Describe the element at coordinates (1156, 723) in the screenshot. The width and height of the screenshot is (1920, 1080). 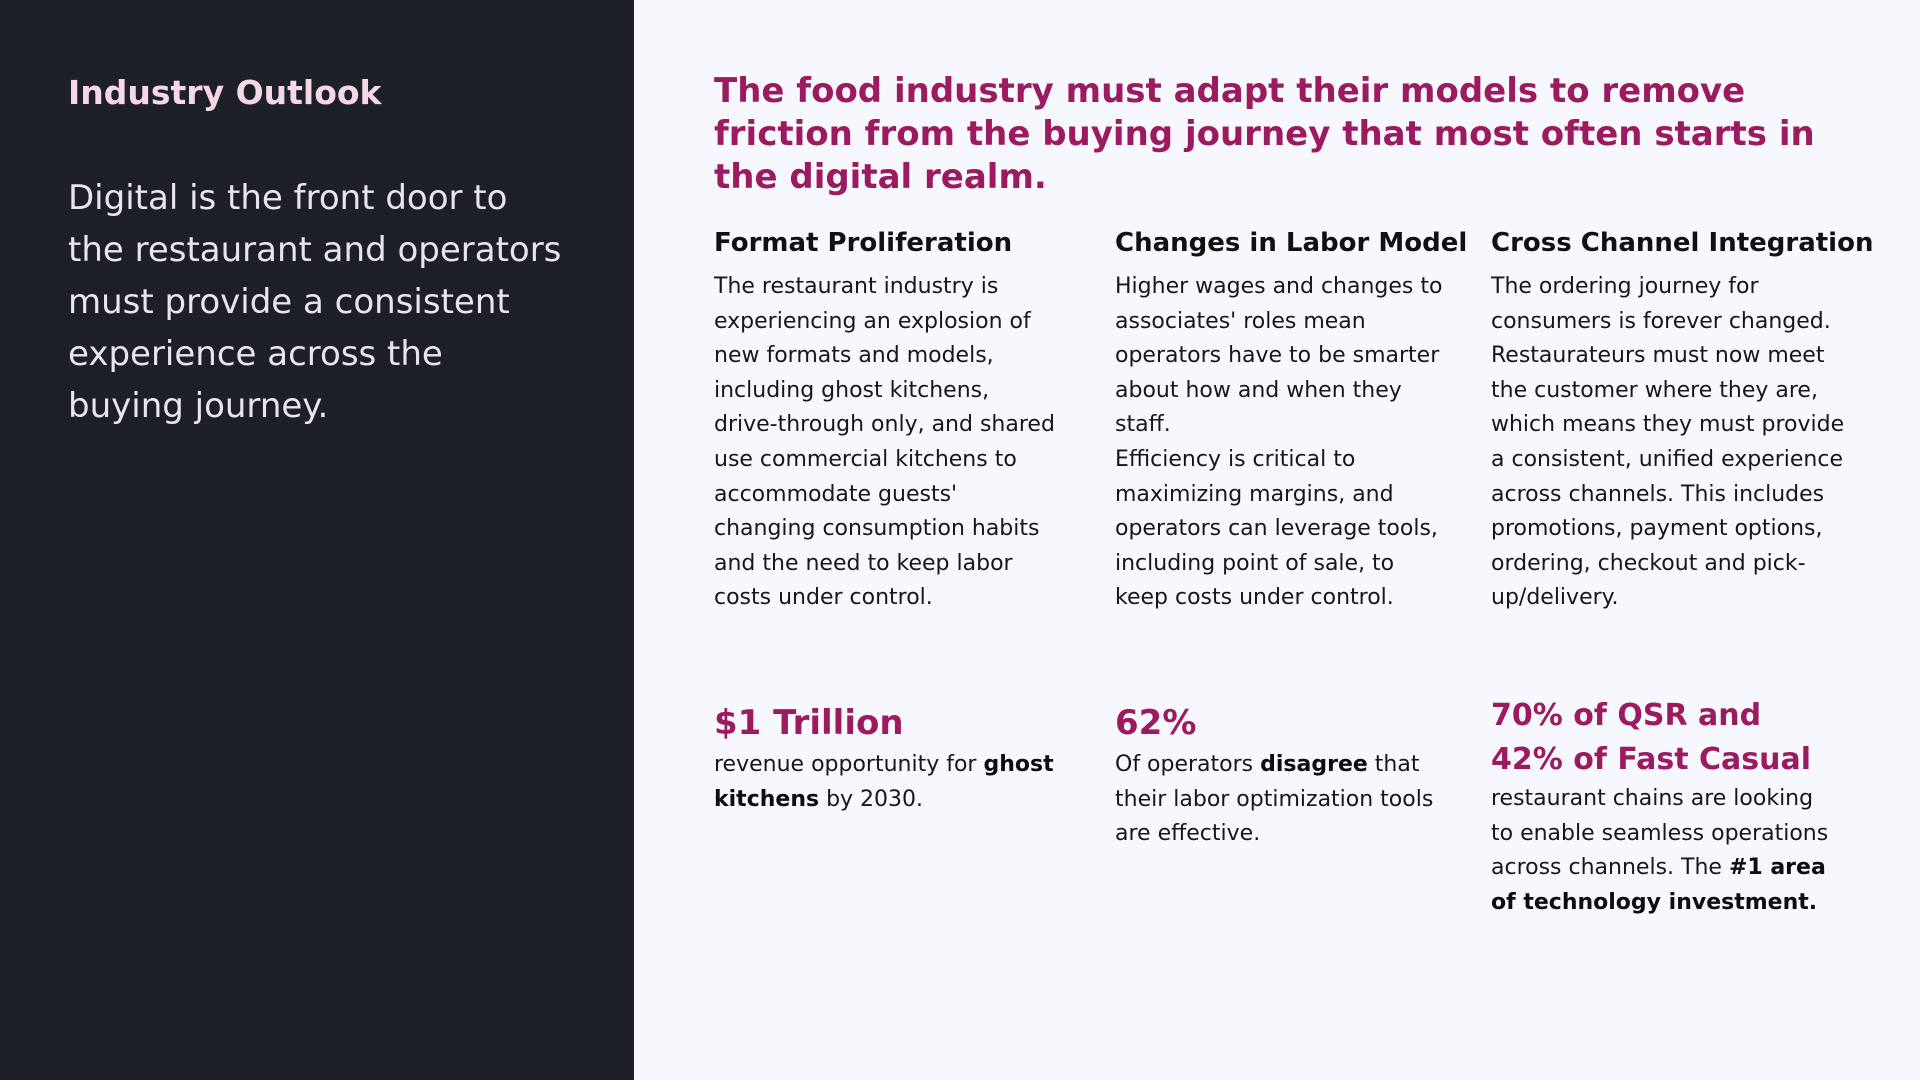
I see `stat-value: 62%` at that location.